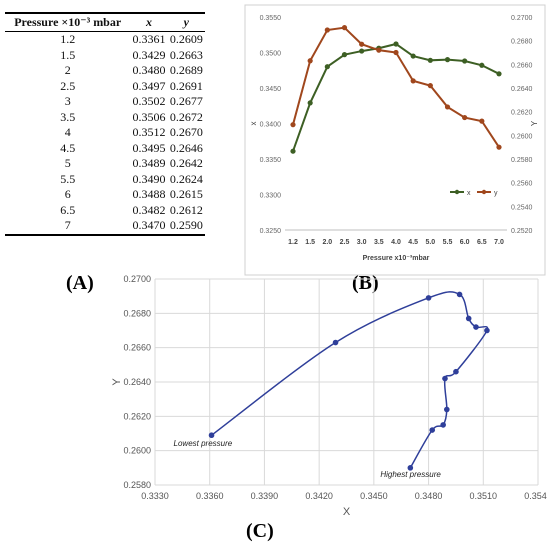 This screenshot has height=550, width=547. What do you see at coordinates (396, 242) in the screenshot?
I see `chart-b-x-tick: 4.0` at bounding box center [396, 242].